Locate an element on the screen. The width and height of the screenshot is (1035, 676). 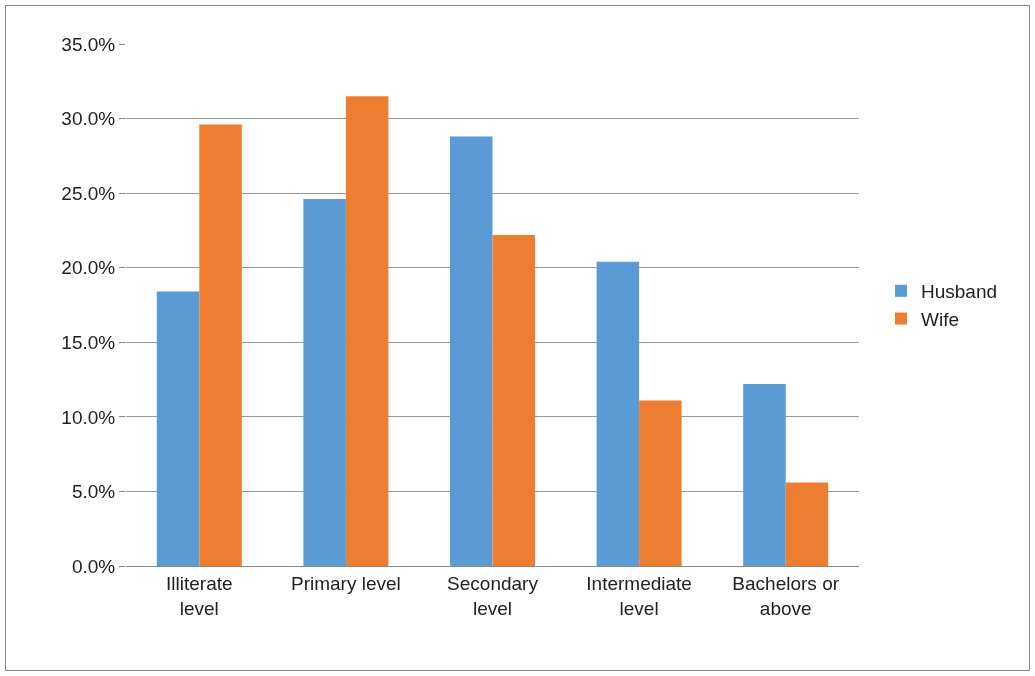
x-tick-label: Primary level is located at coordinates (345, 583).